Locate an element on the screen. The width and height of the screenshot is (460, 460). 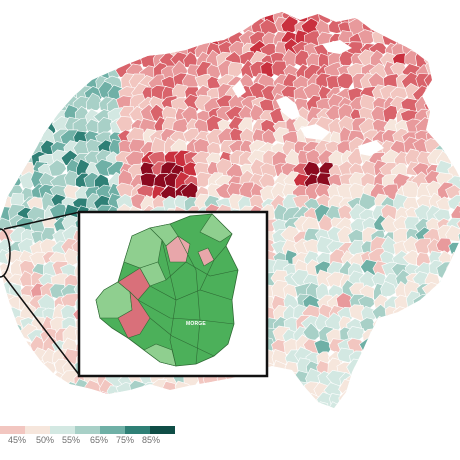
legend-label-75: 75% is located at coordinates (125, 440).